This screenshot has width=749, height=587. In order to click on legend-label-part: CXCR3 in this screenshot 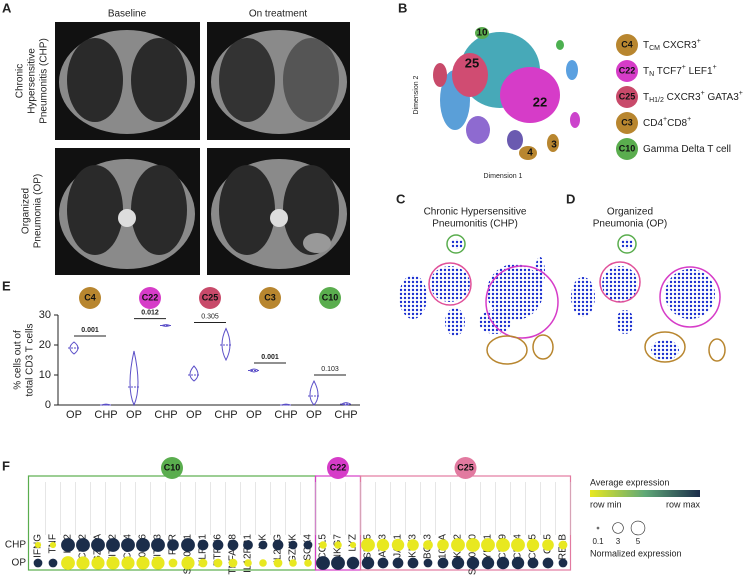, I will do `click(682, 97)`.